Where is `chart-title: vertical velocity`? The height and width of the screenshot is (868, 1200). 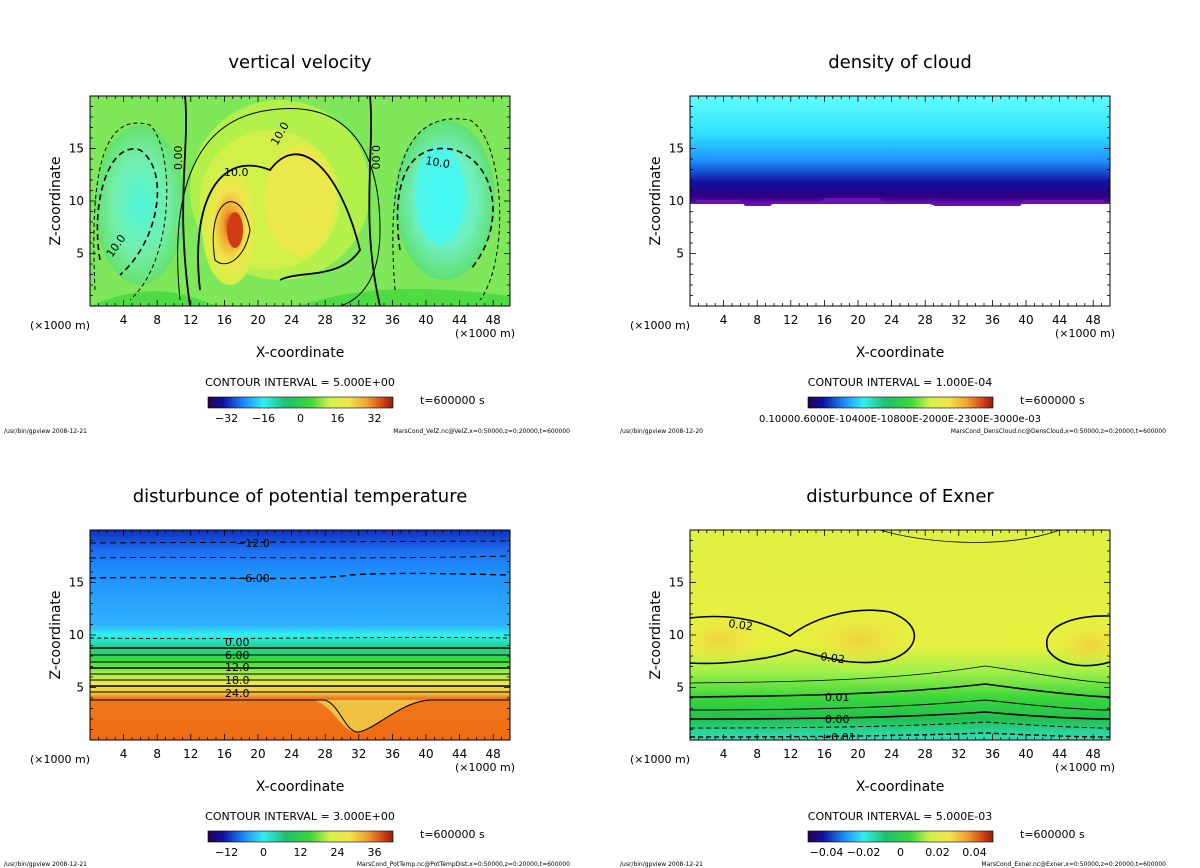 chart-title: vertical velocity is located at coordinates (300, 62).